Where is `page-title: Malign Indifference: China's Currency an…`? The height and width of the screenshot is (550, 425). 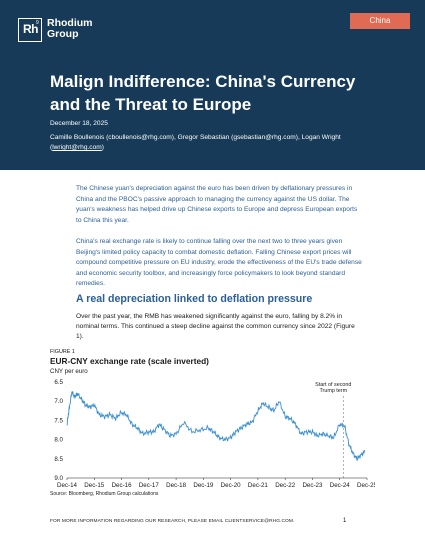 page-title: Malign Indifference: China's Currency an… is located at coordinates (203, 93).